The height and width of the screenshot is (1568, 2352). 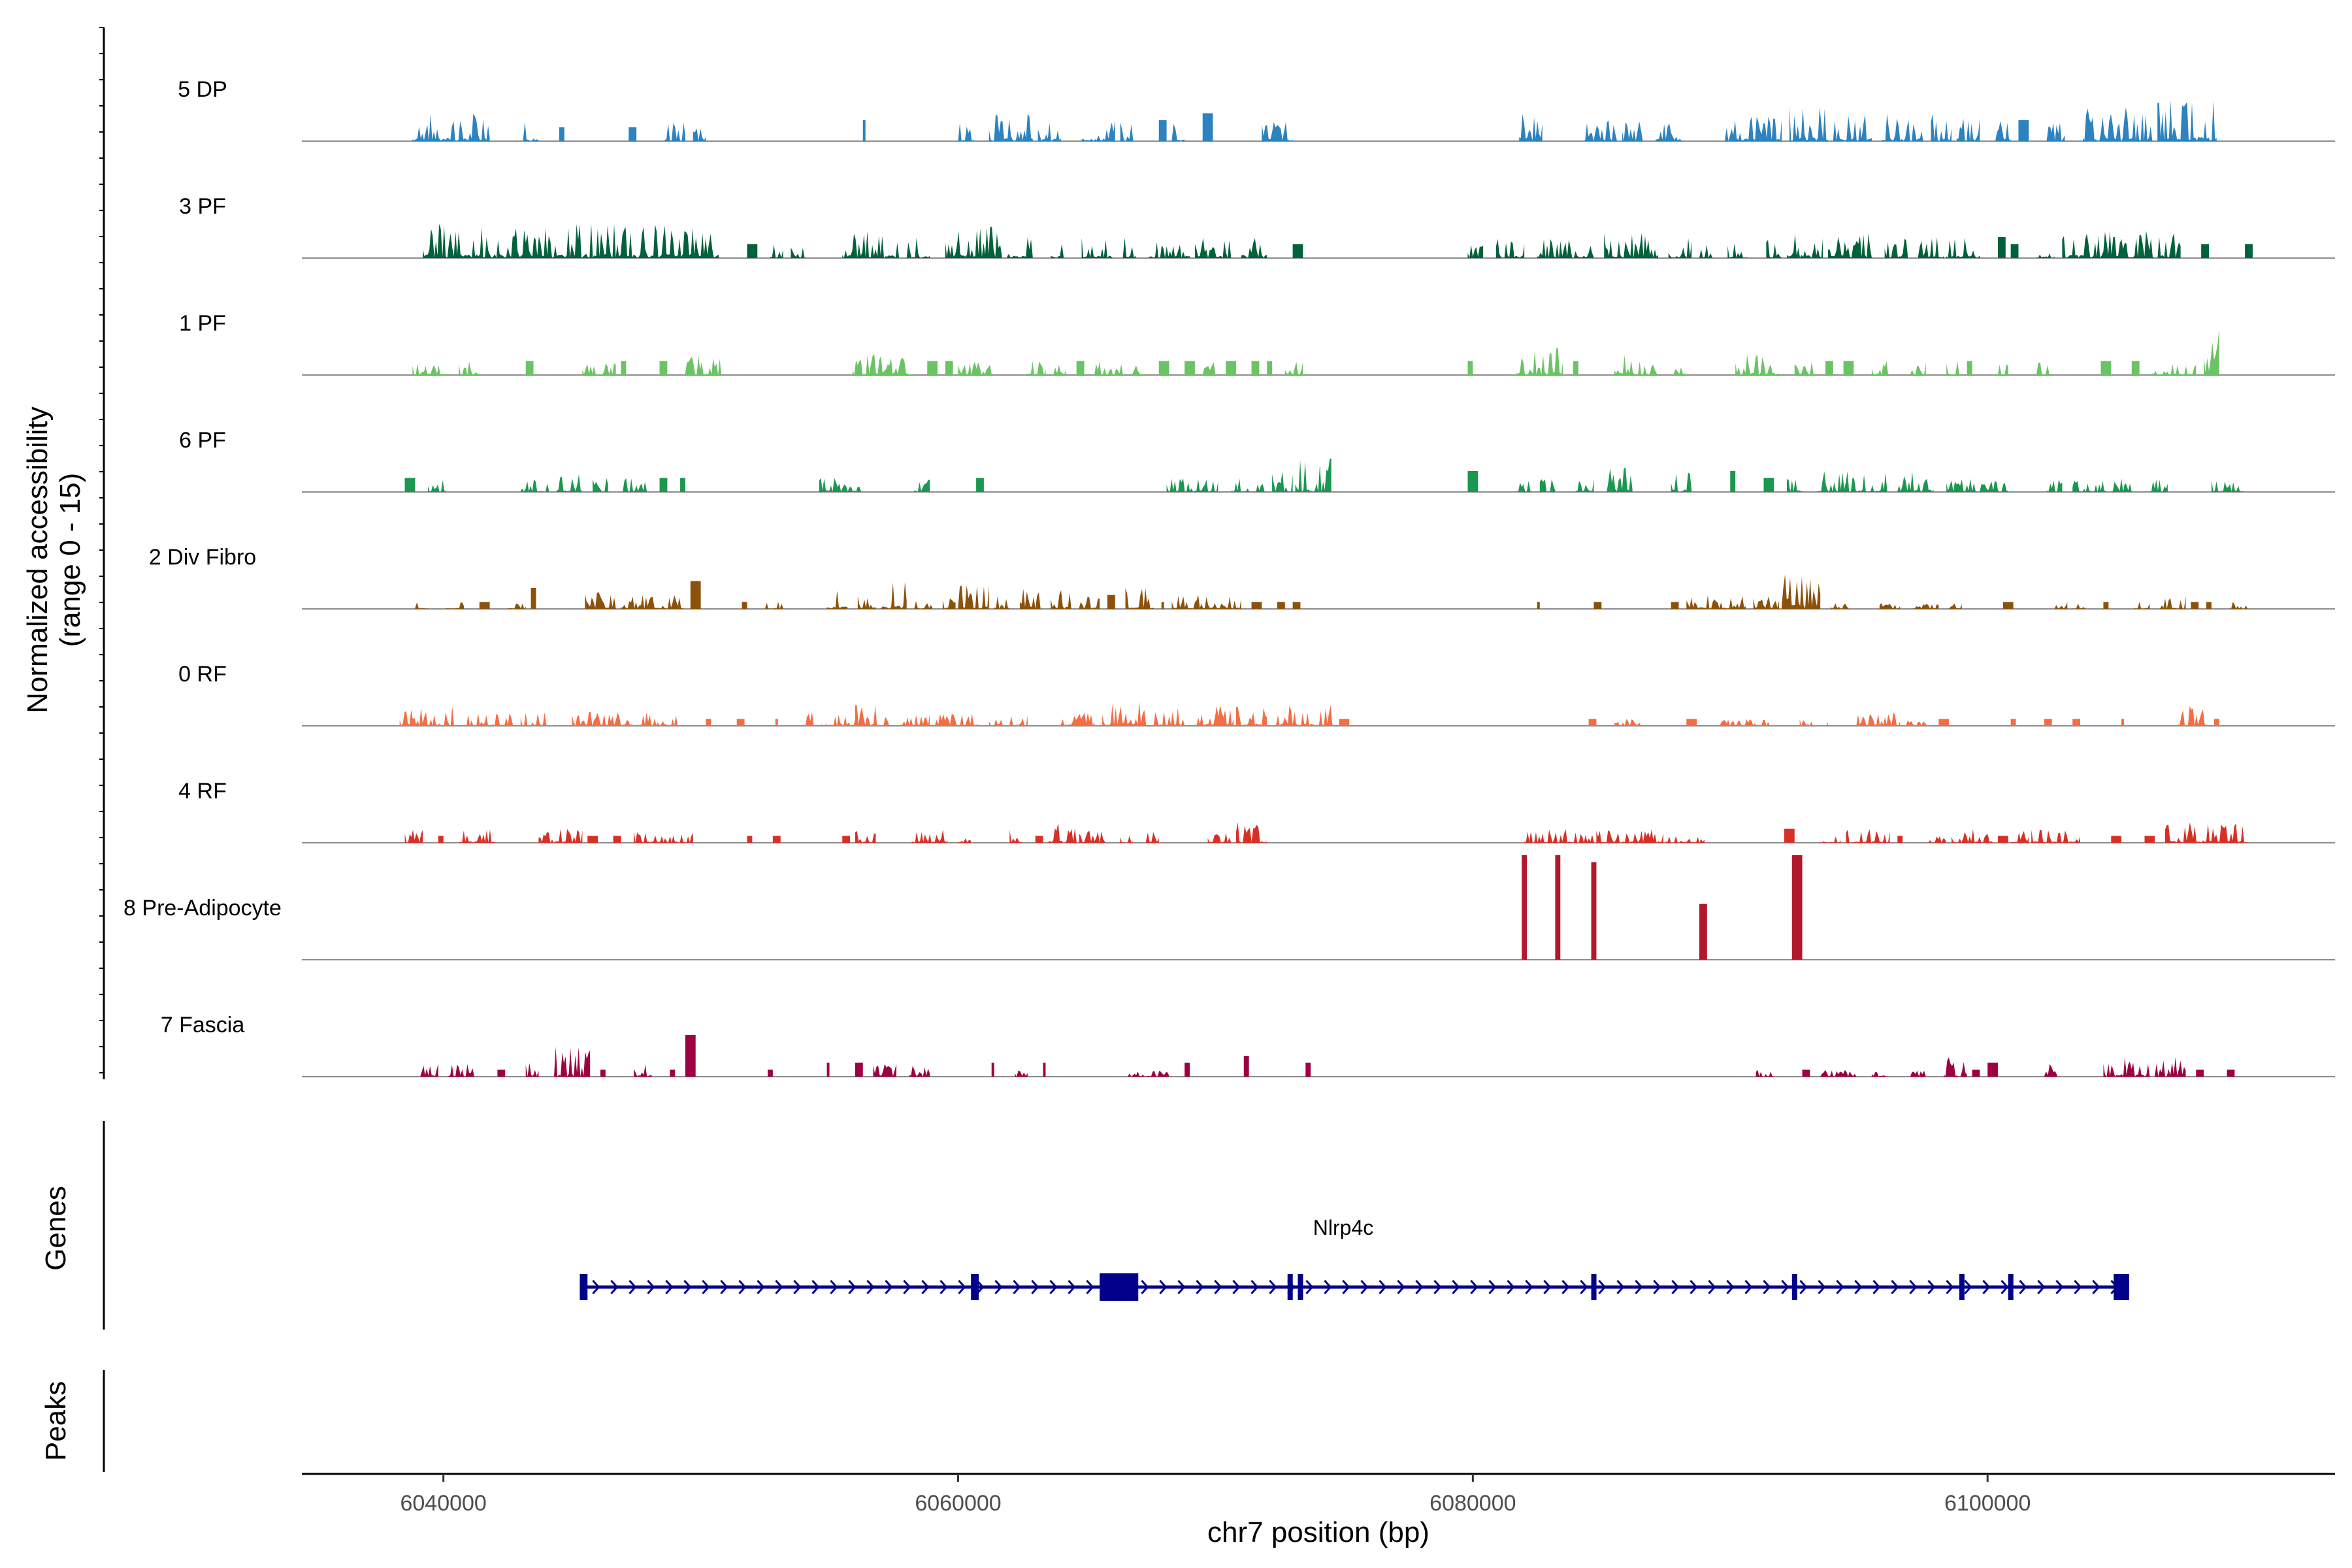 What do you see at coordinates (1256, 694) in the screenshot?
I see `track-0-rf: 0 RF` at bounding box center [1256, 694].